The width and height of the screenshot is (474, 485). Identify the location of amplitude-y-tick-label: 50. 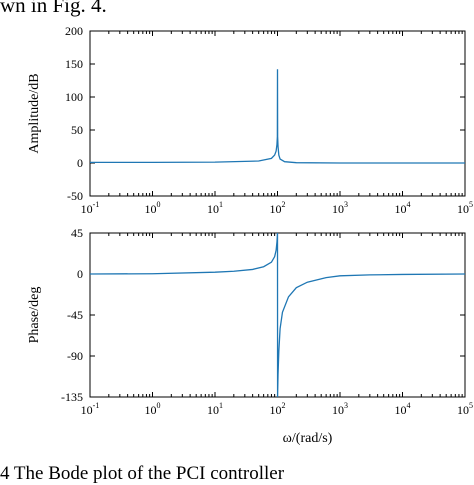
(77, 130).